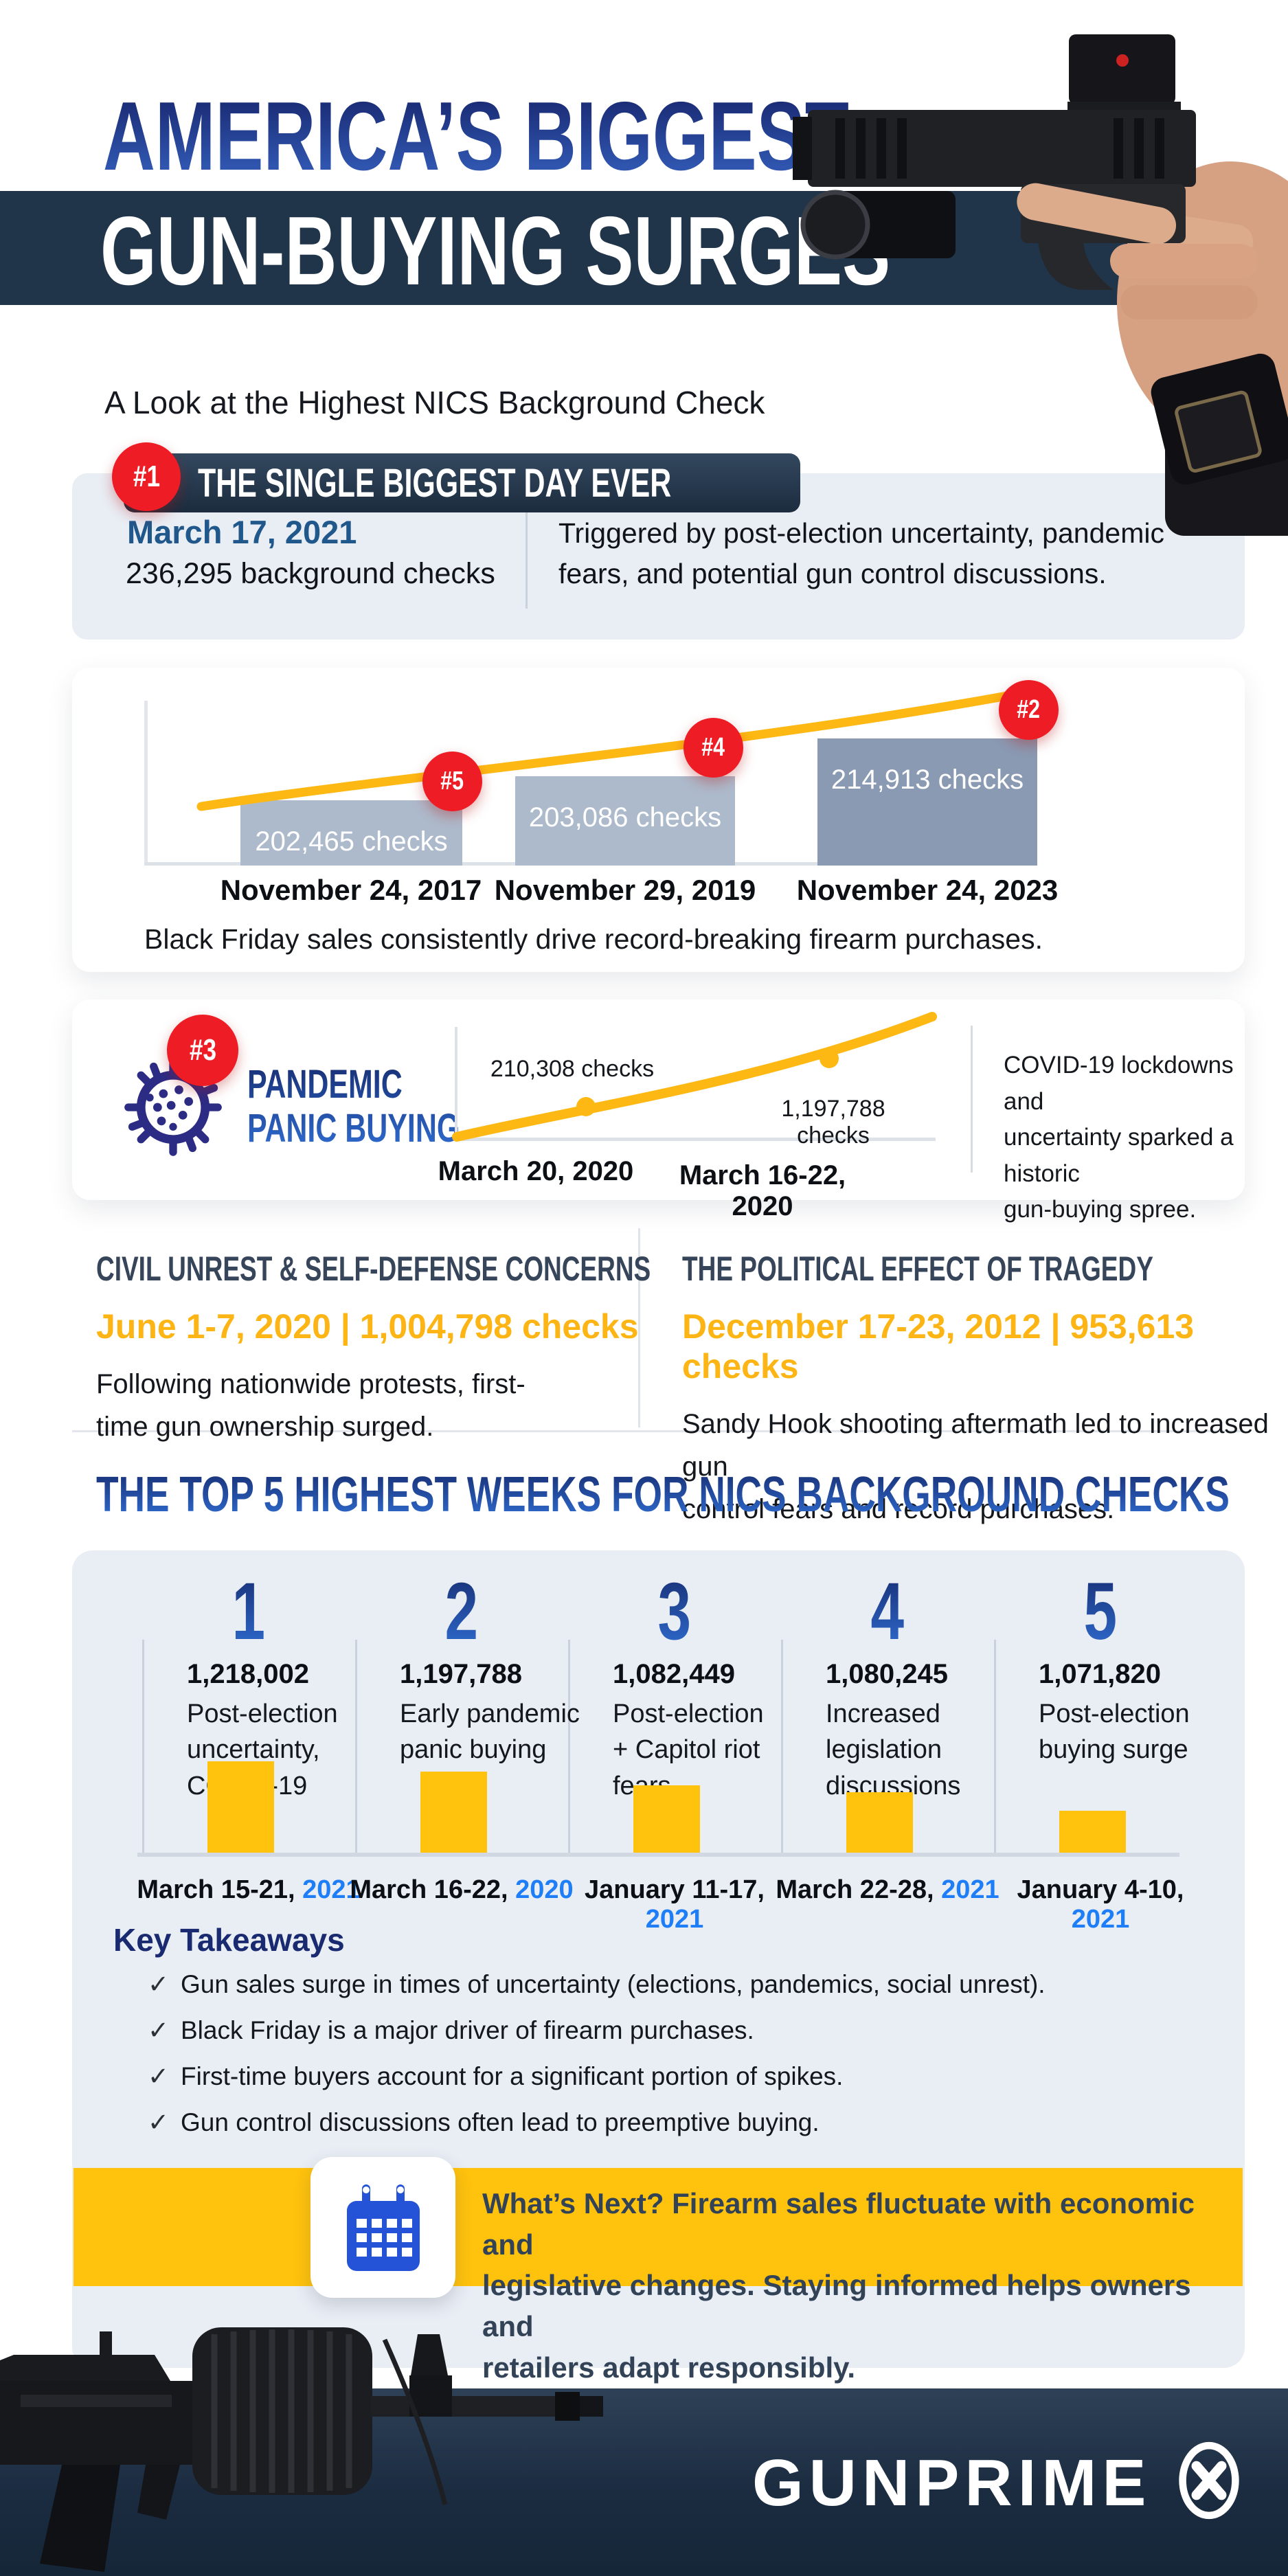 Image resolution: width=1288 pixels, height=2576 pixels. Describe the element at coordinates (694, 1077) in the screenshot. I see `pandemic-line` at that location.